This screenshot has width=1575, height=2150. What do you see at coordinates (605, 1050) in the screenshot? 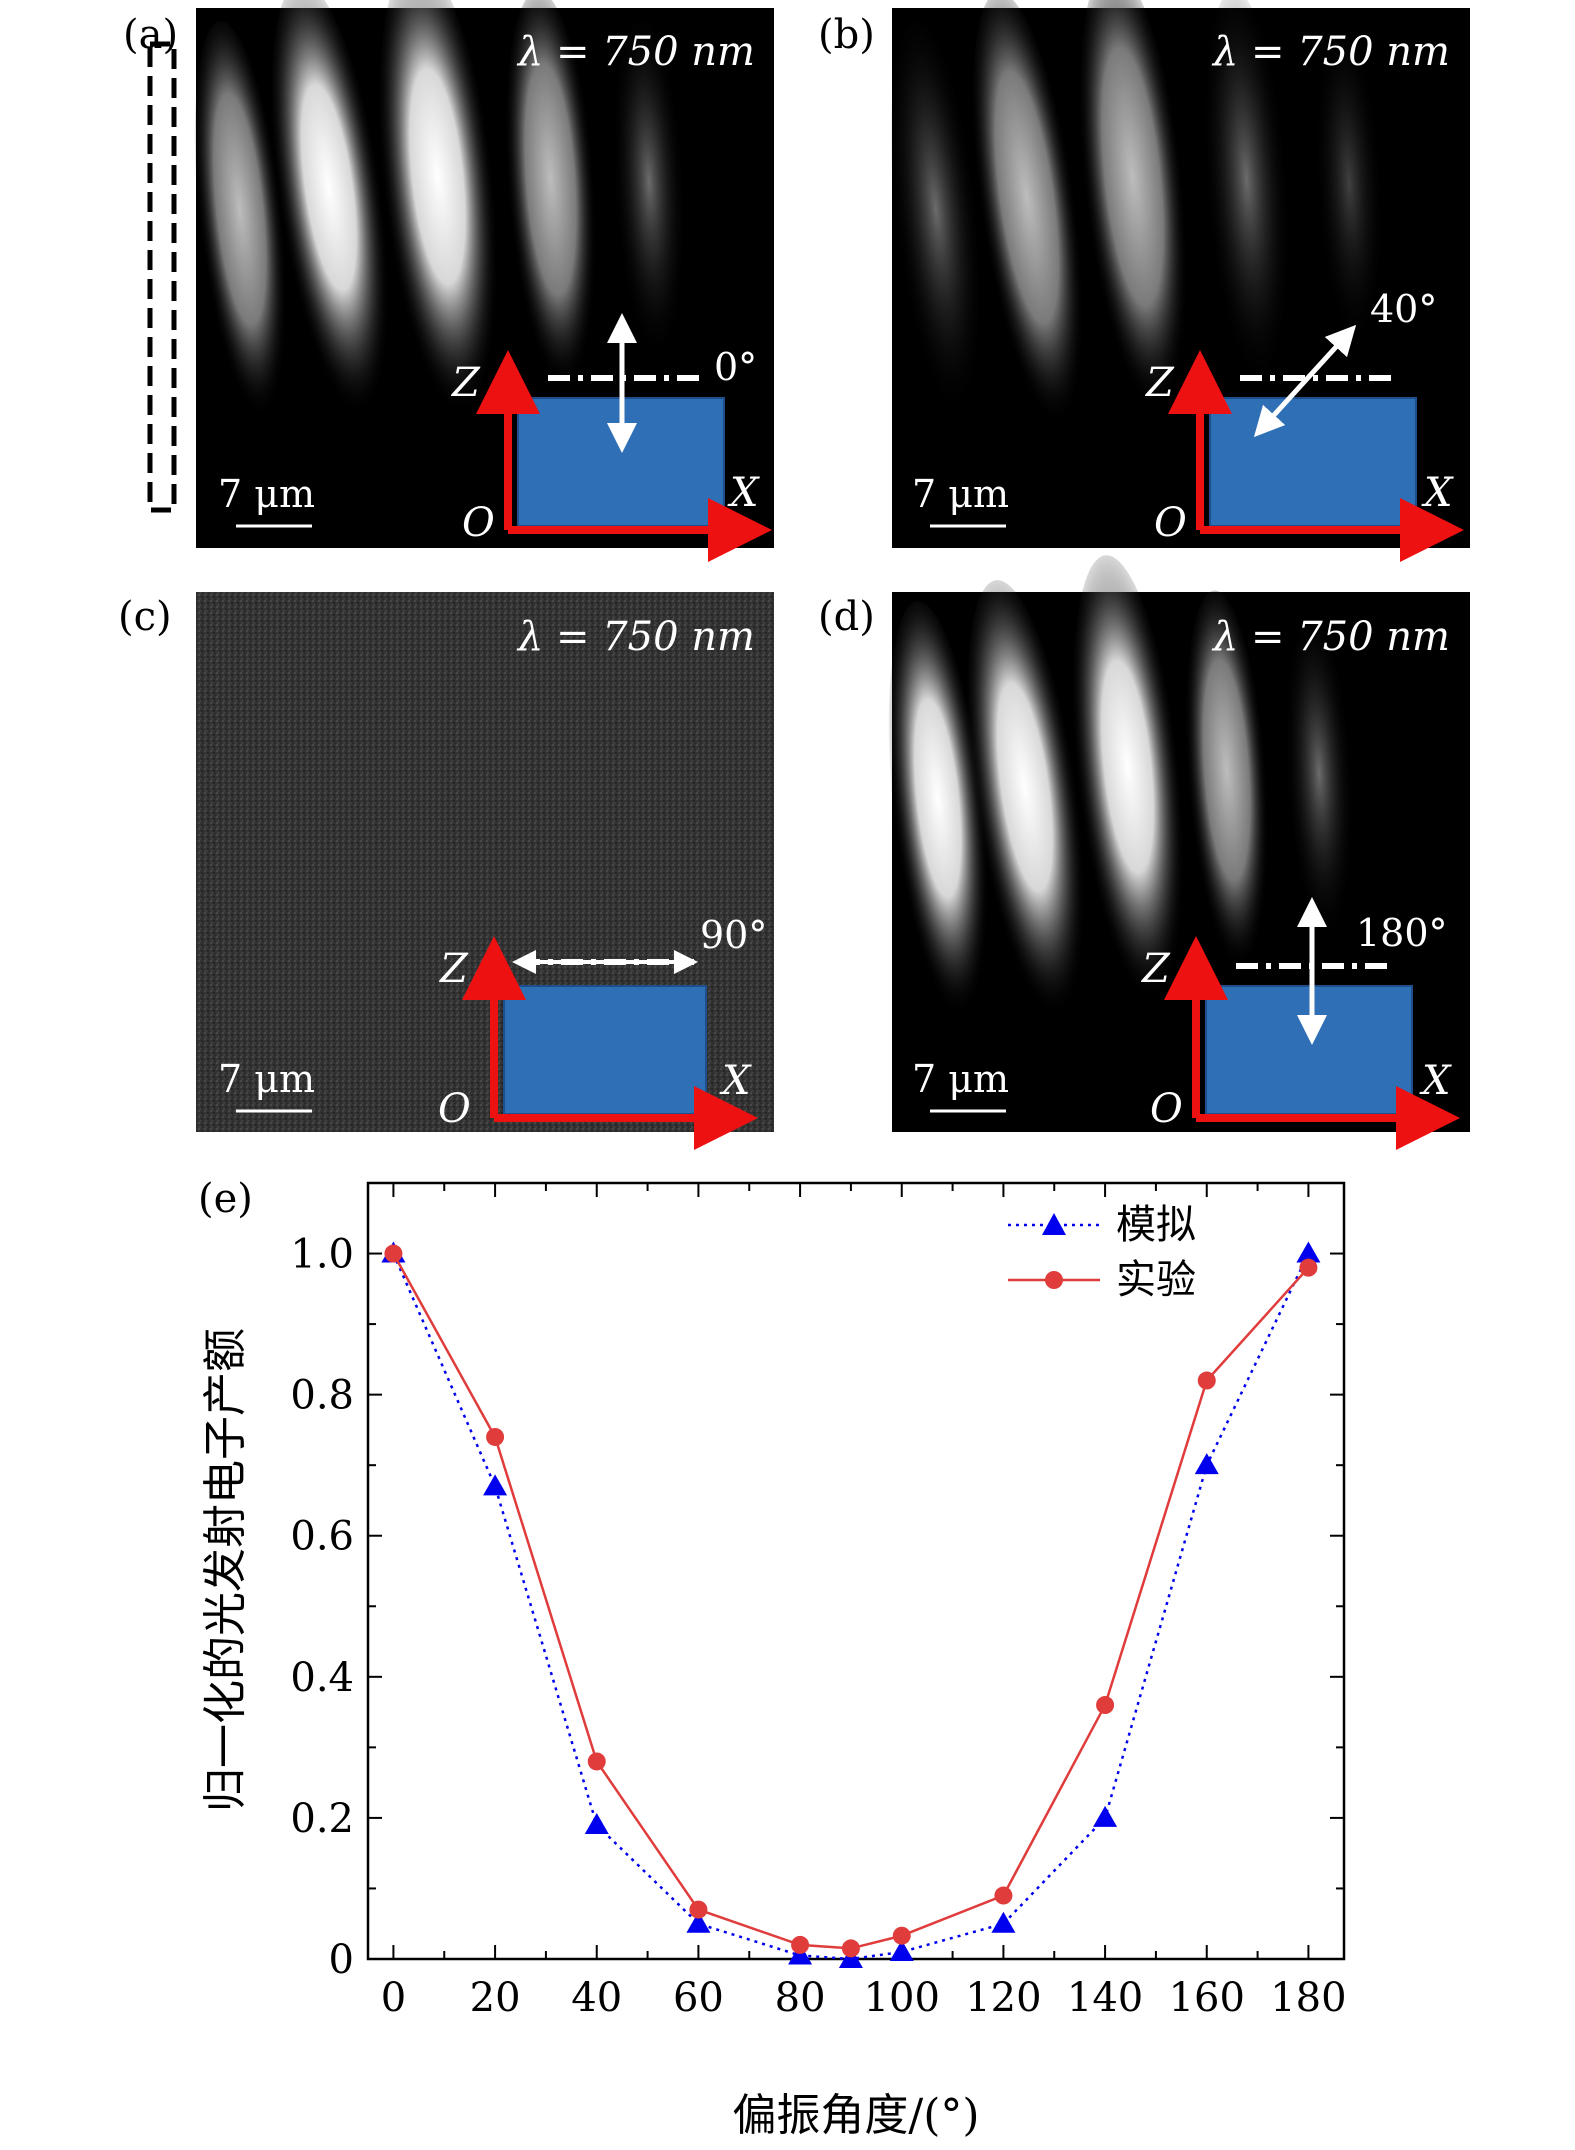
I see `panel-c-sample` at bounding box center [605, 1050].